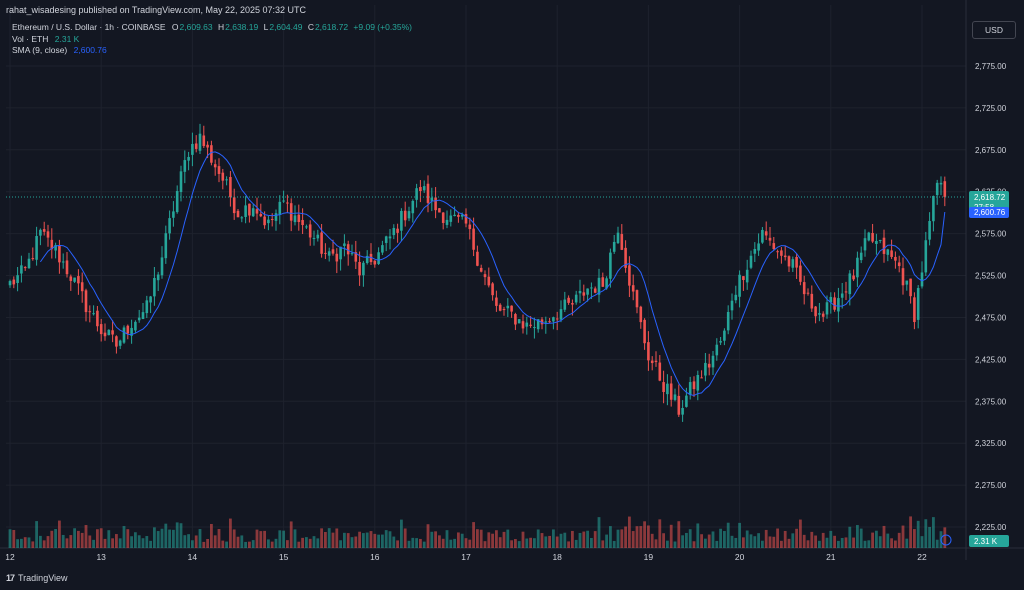 Image resolution: width=1024 pixels, height=590 pixels. Describe the element at coordinates (89, 27) in the screenshot. I see `symbol-title: Ethereum / U.S. Dollar · 1h · COINBASE` at that location.